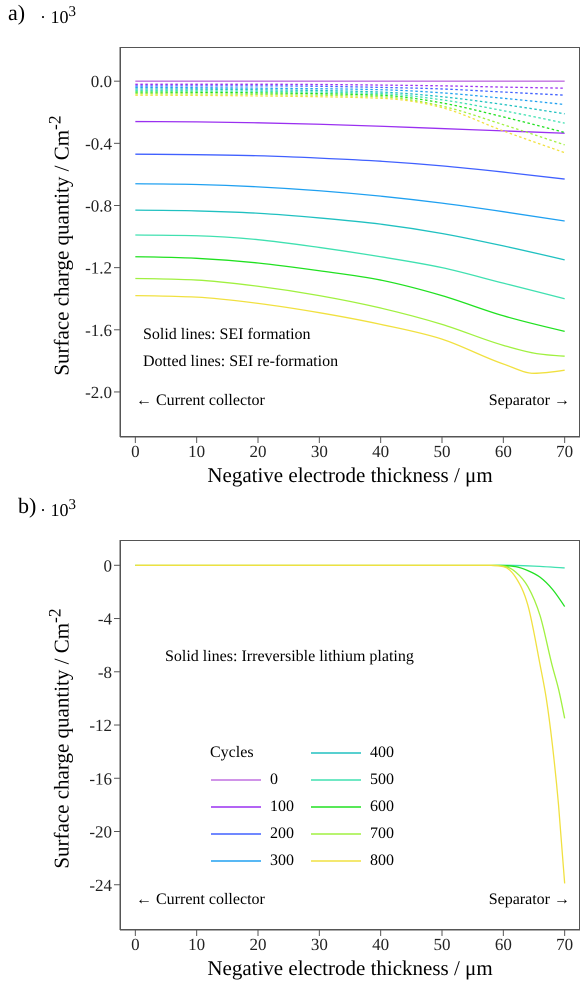 This screenshot has width=585, height=986. I want to click on legend-label: 800, so click(382, 861).